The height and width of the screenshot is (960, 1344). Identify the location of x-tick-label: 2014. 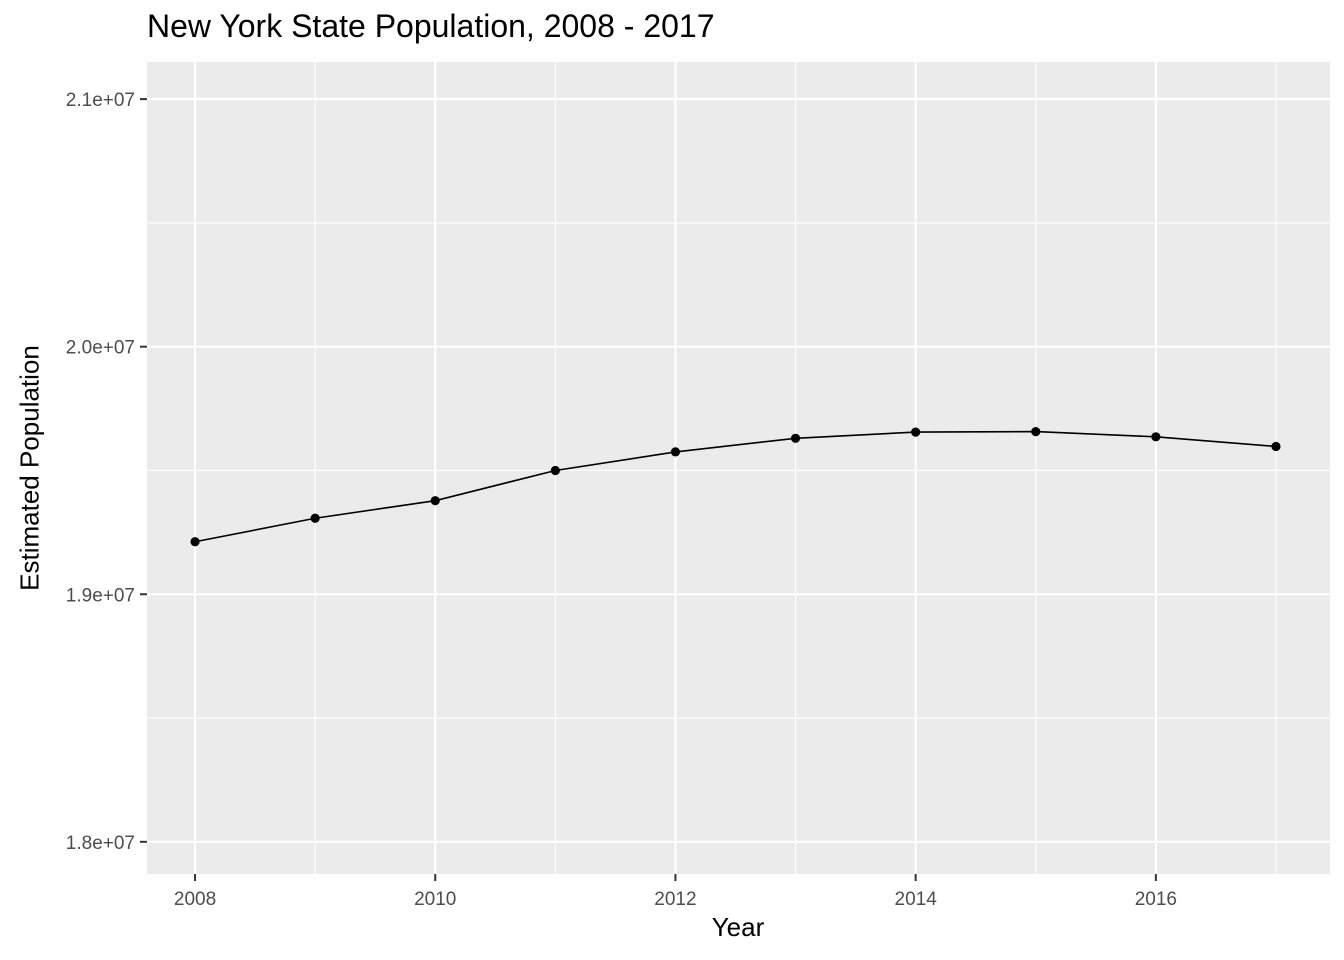
(916, 899).